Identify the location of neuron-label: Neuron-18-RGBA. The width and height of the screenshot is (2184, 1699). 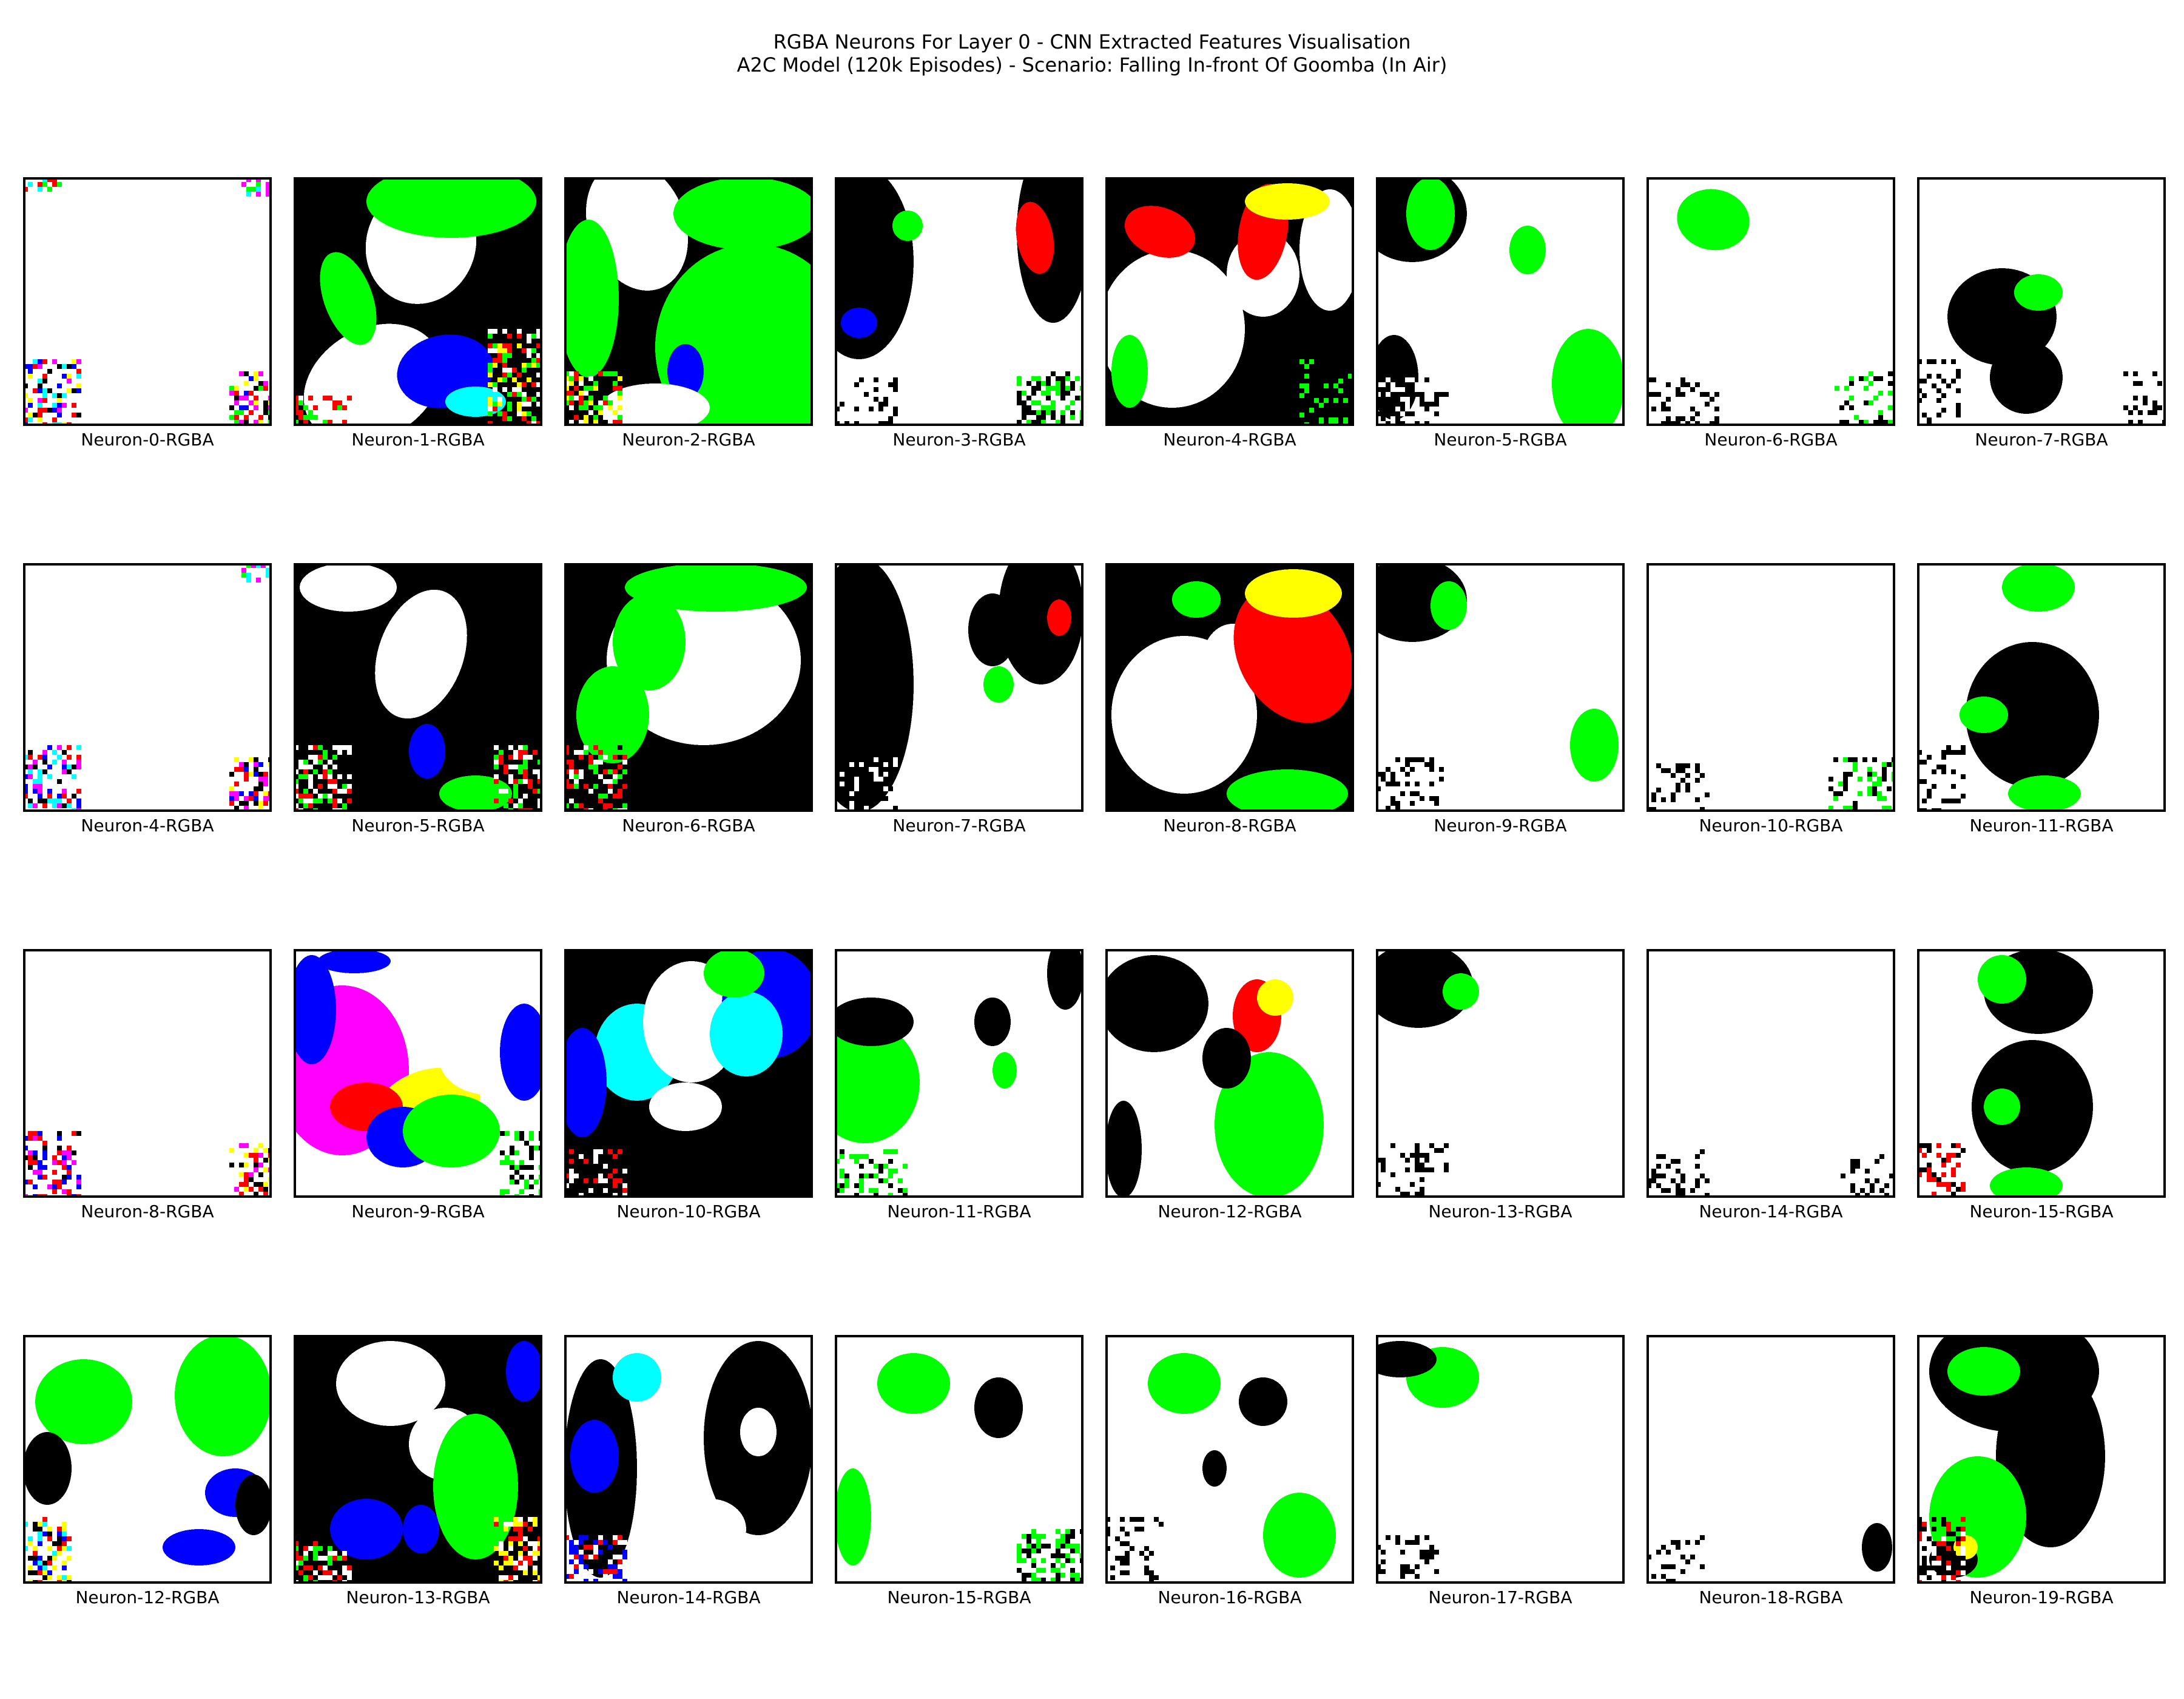
(1771, 1597).